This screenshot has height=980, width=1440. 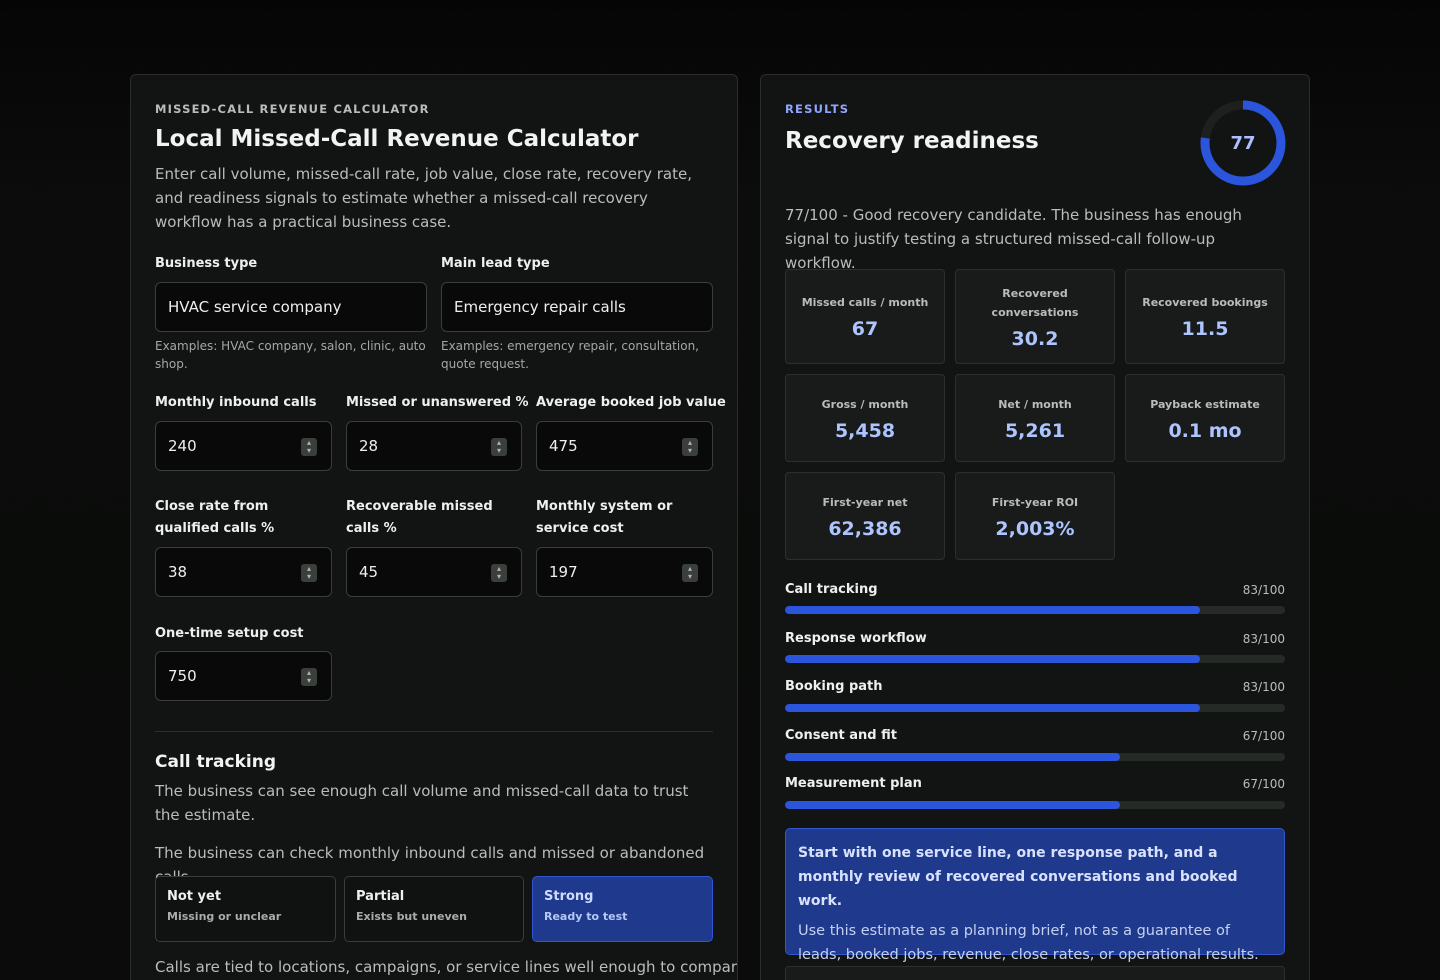 I want to click on system-cost-input: 197 ▴ ▾, so click(x=624, y=572).